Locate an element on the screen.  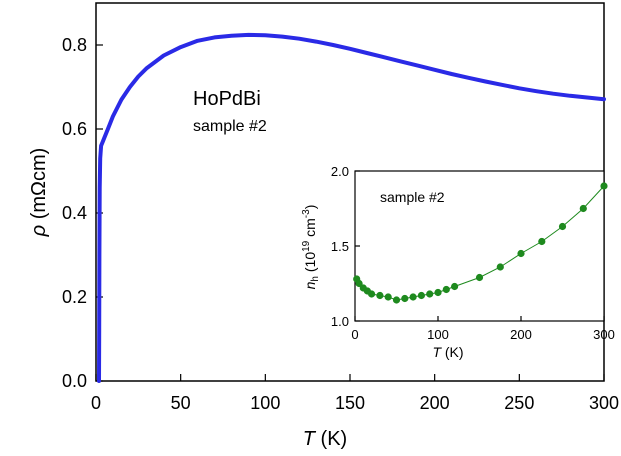
main-x-axis-label: T (K) is located at coordinates (325, 439).